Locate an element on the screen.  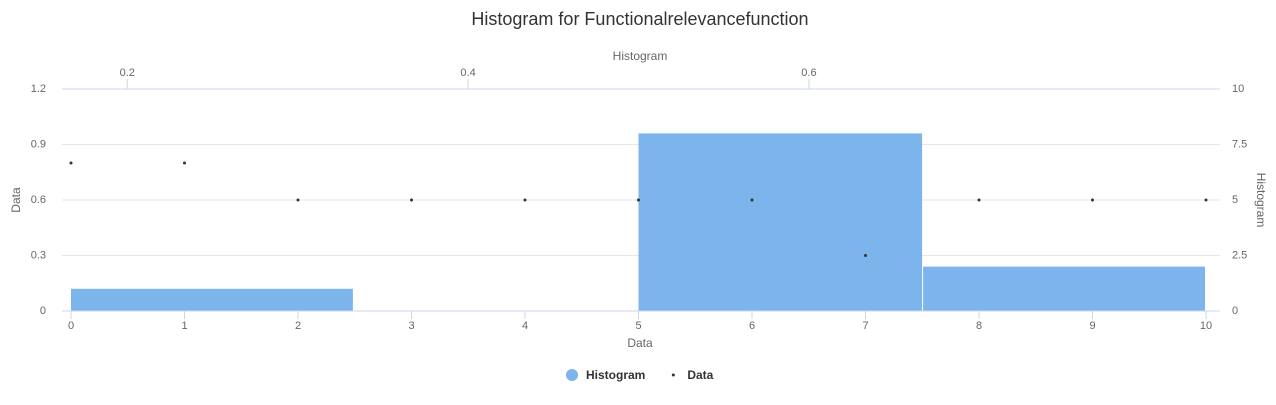
y-tick-label: 0.6 is located at coordinates (38, 200).